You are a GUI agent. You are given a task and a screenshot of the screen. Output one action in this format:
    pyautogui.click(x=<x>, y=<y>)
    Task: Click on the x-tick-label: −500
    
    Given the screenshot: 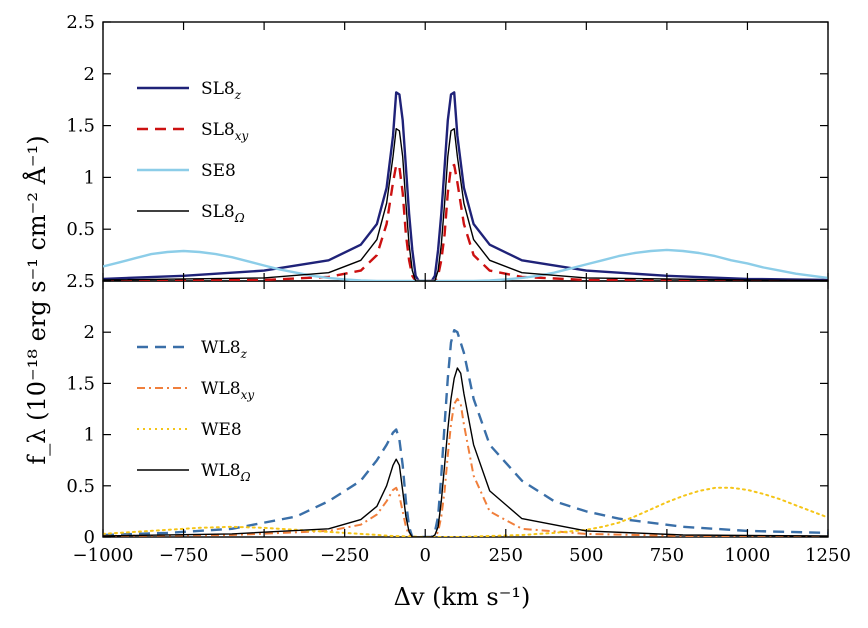 What is the action you would take?
    pyautogui.click(x=263, y=555)
    